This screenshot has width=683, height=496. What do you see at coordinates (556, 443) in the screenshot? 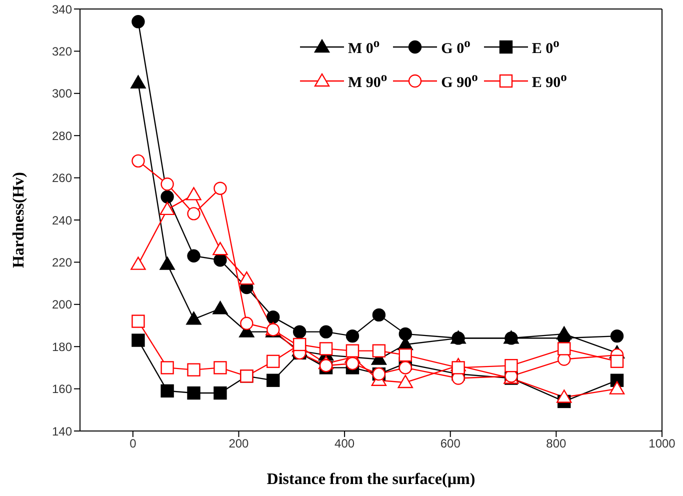
I see `x-tick-label: 800` at bounding box center [556, 443].